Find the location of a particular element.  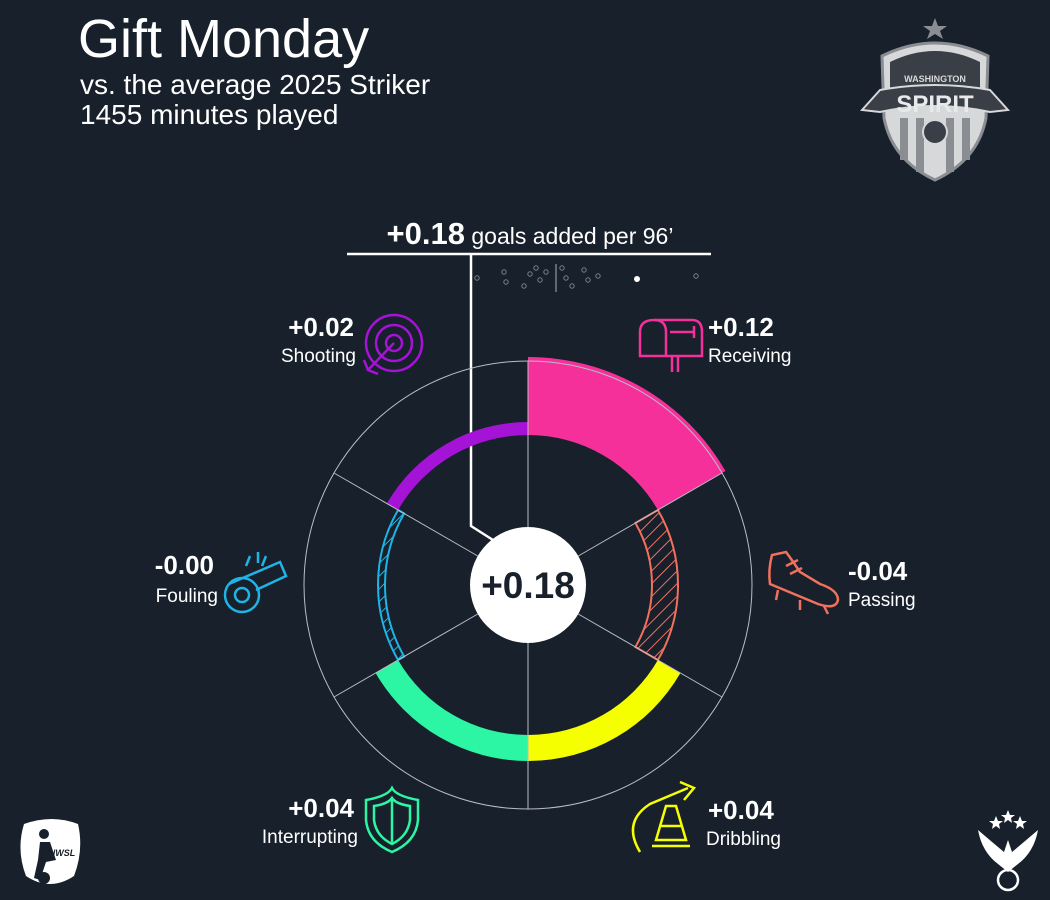

fouling-wedge is located at coordinates (391, 585).